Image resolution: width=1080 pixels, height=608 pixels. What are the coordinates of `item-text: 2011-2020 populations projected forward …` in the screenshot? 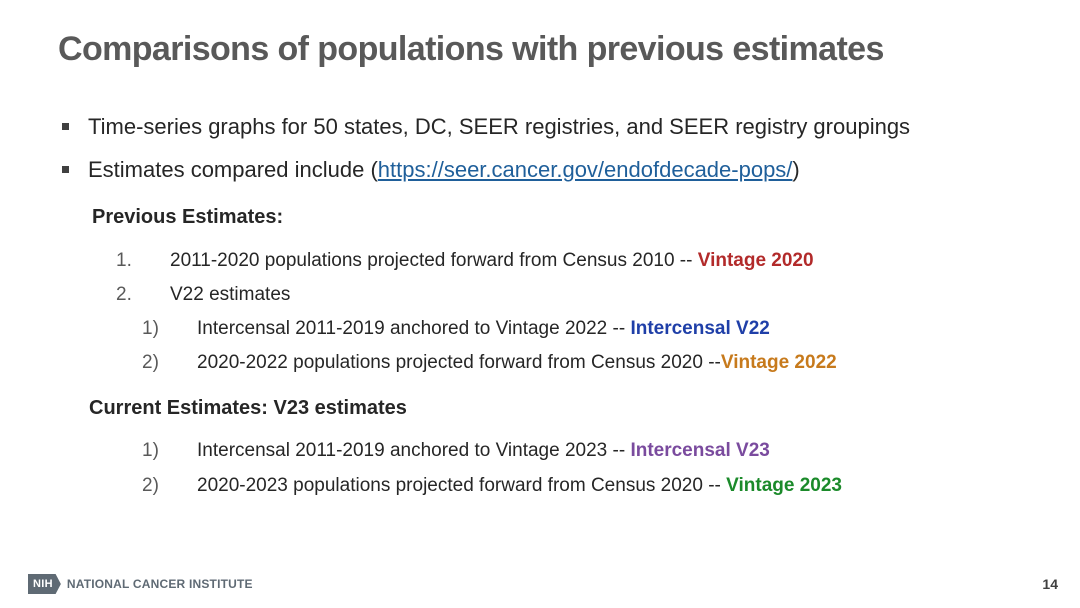 It's located at (492, 260).